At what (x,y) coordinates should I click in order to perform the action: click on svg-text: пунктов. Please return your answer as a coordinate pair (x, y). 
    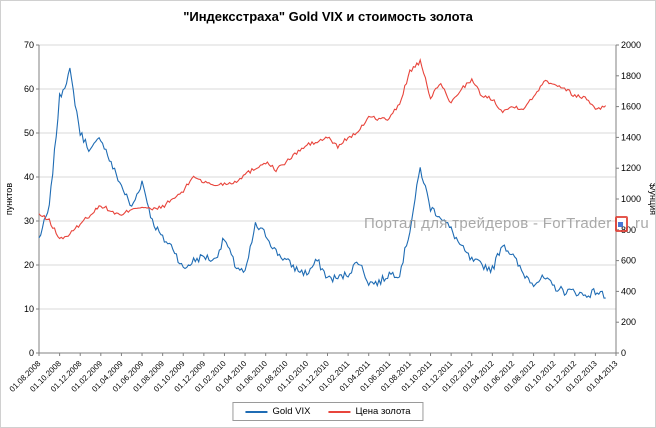
    Looking at the image, I should click on (9, 199).